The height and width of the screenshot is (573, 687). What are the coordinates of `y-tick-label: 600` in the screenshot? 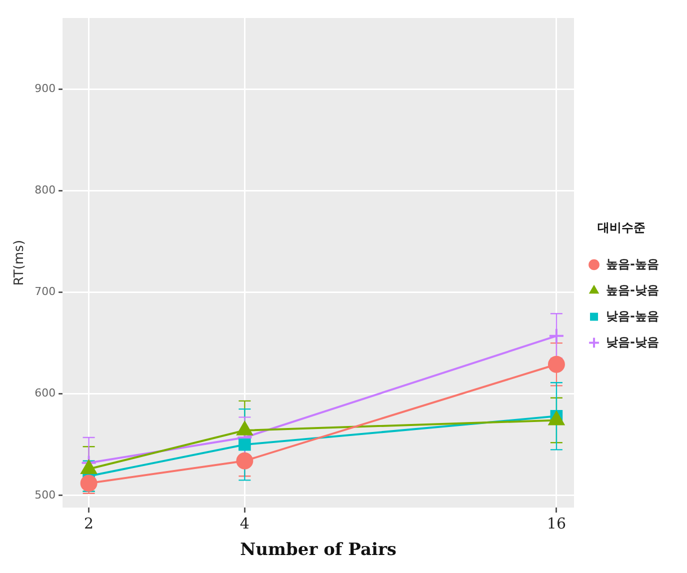 It's located at (45, 393).